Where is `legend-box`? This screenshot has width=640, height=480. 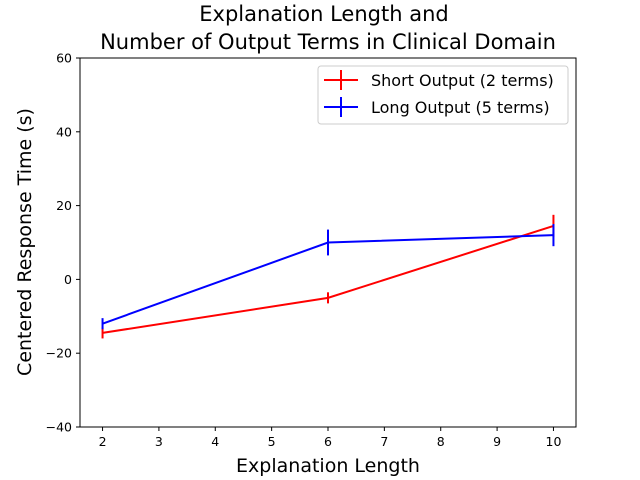
legend-box is located at coordinates (443, 95).